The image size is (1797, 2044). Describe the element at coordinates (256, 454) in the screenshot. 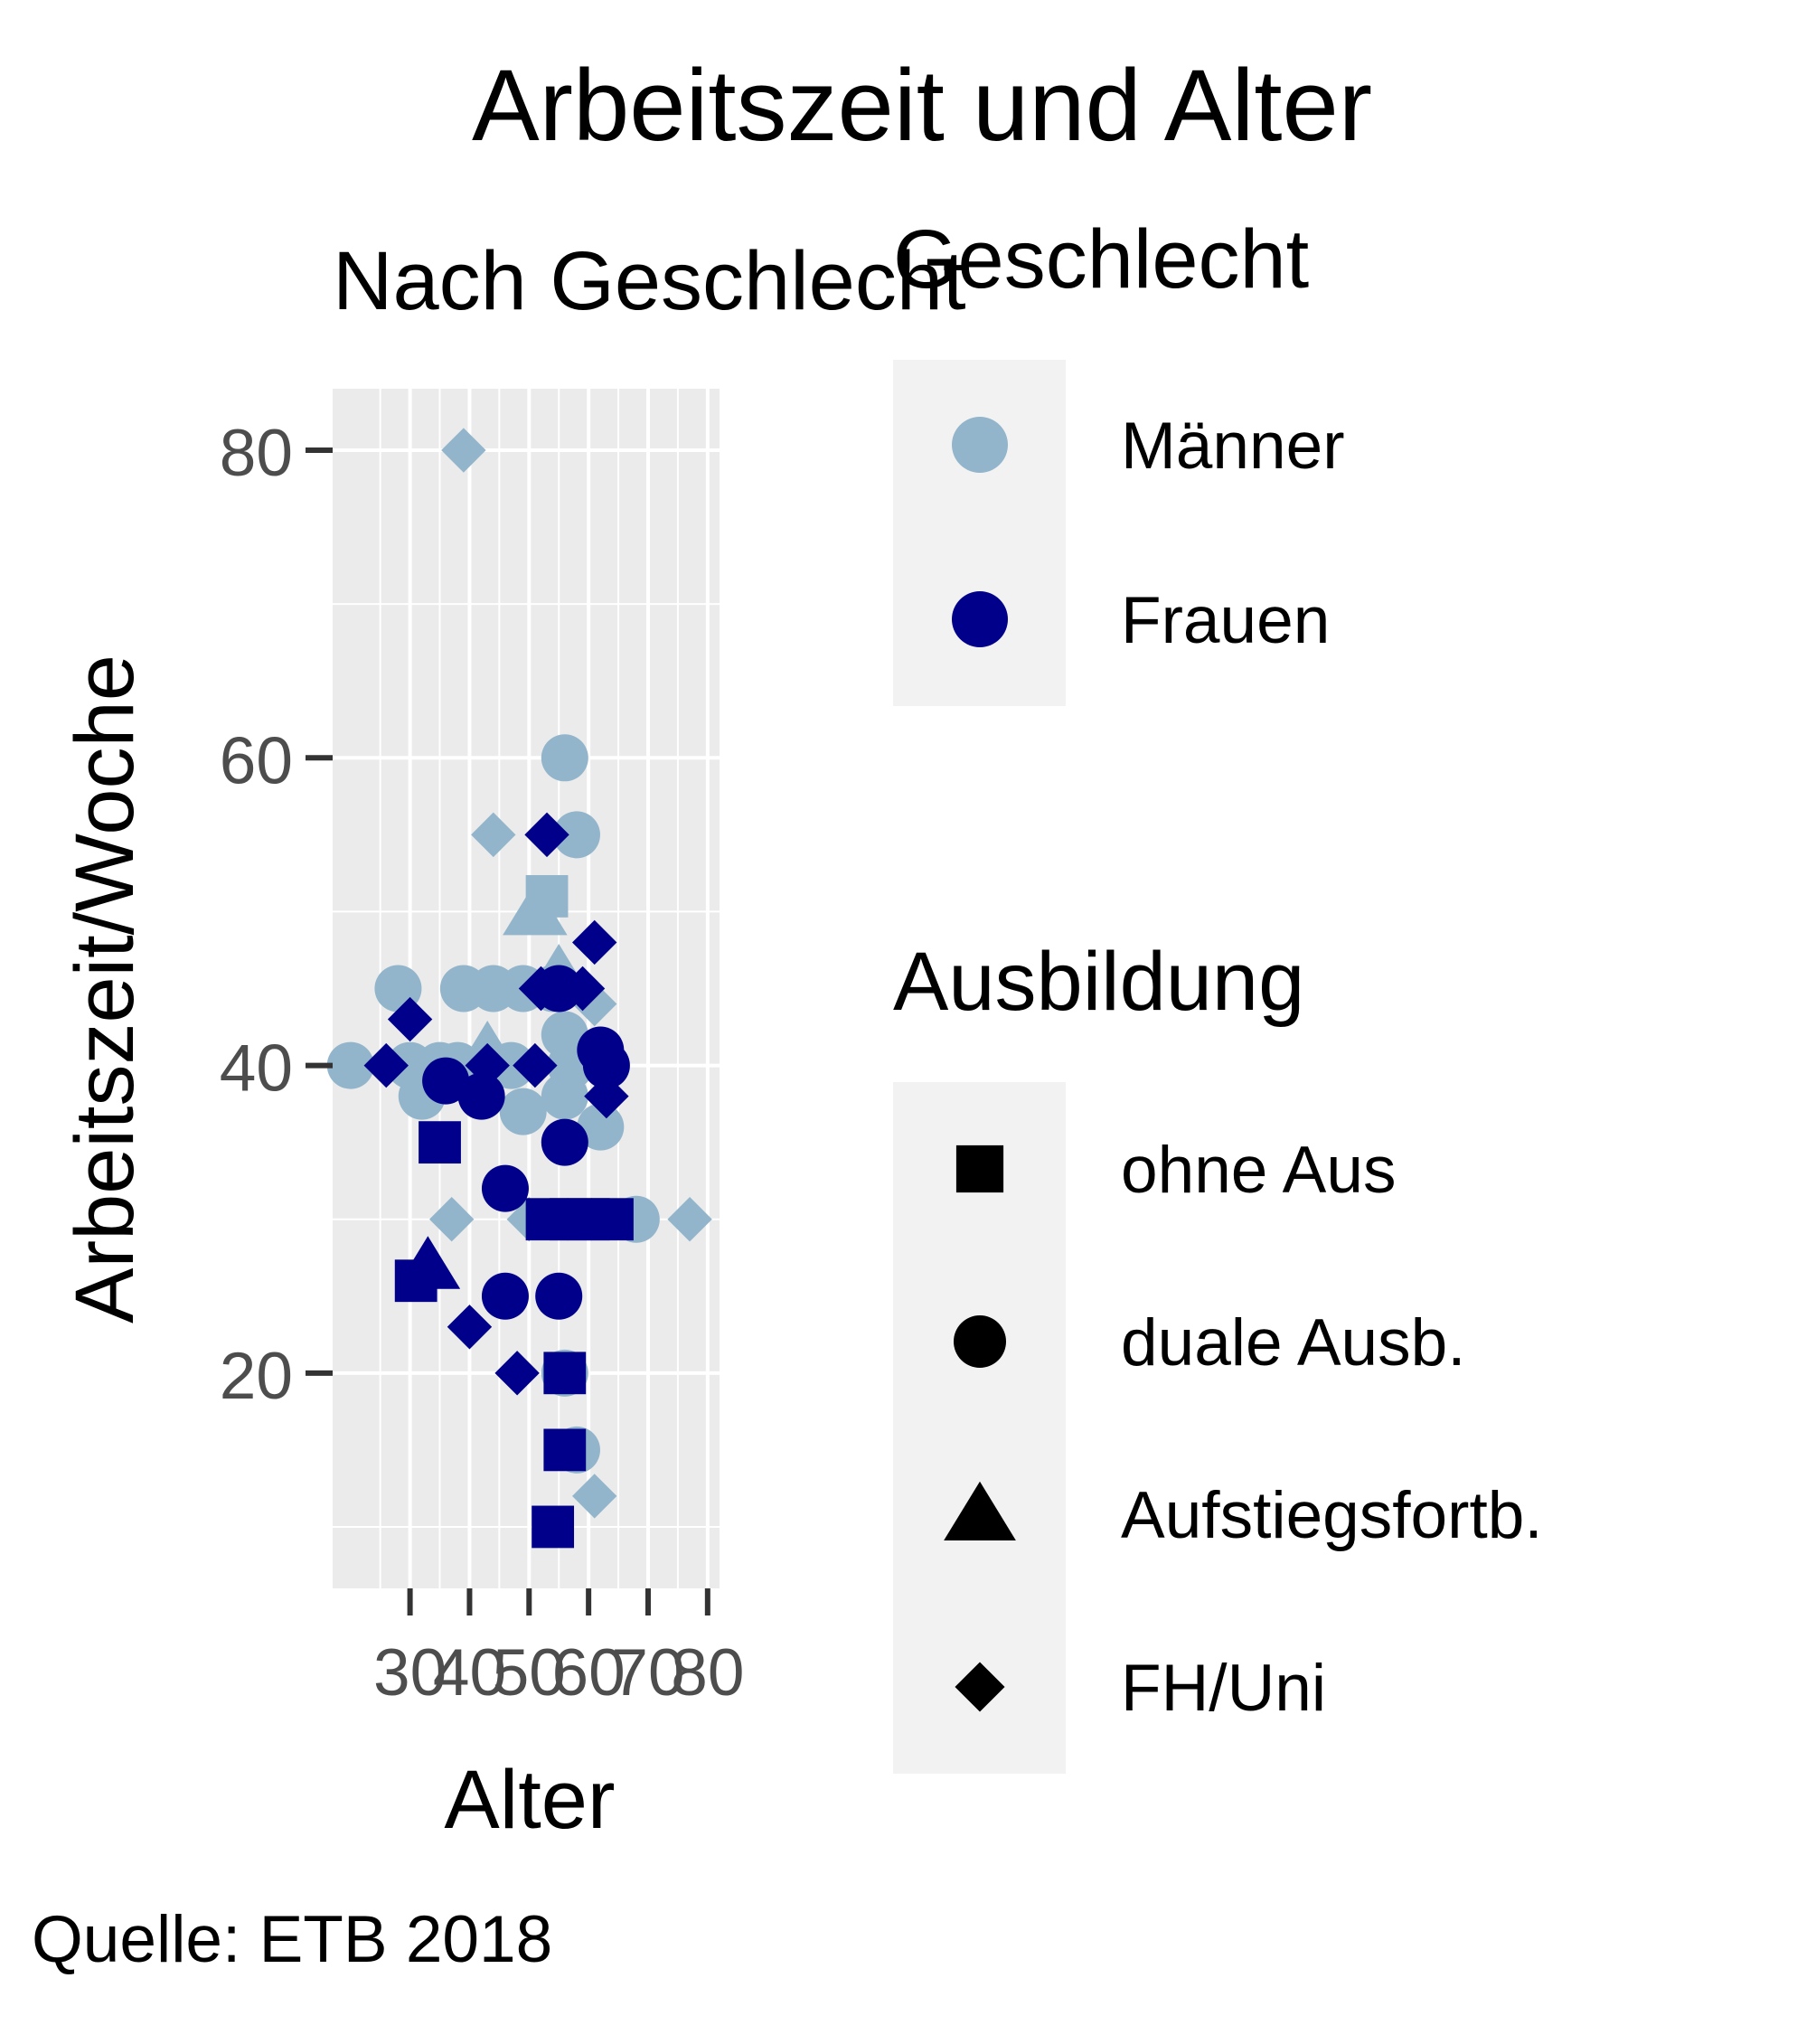

I see `y-tick-label: 80` at that location.